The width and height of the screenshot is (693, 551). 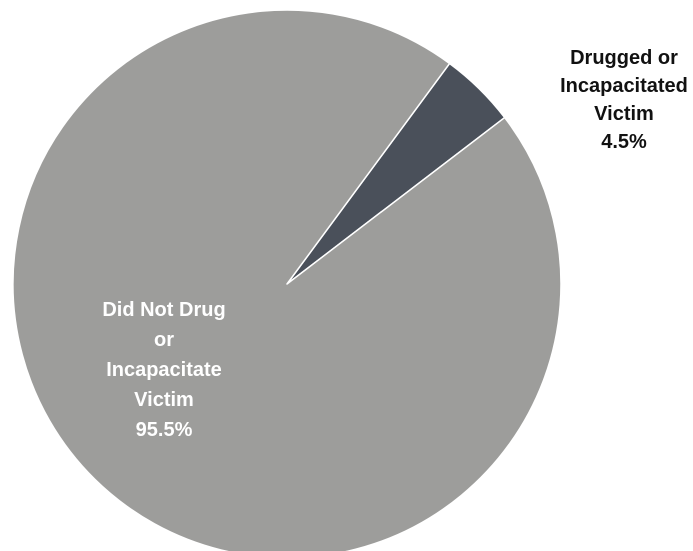 I want to click on slice-label-line: Incapacitated, so click(x=624, y=86).